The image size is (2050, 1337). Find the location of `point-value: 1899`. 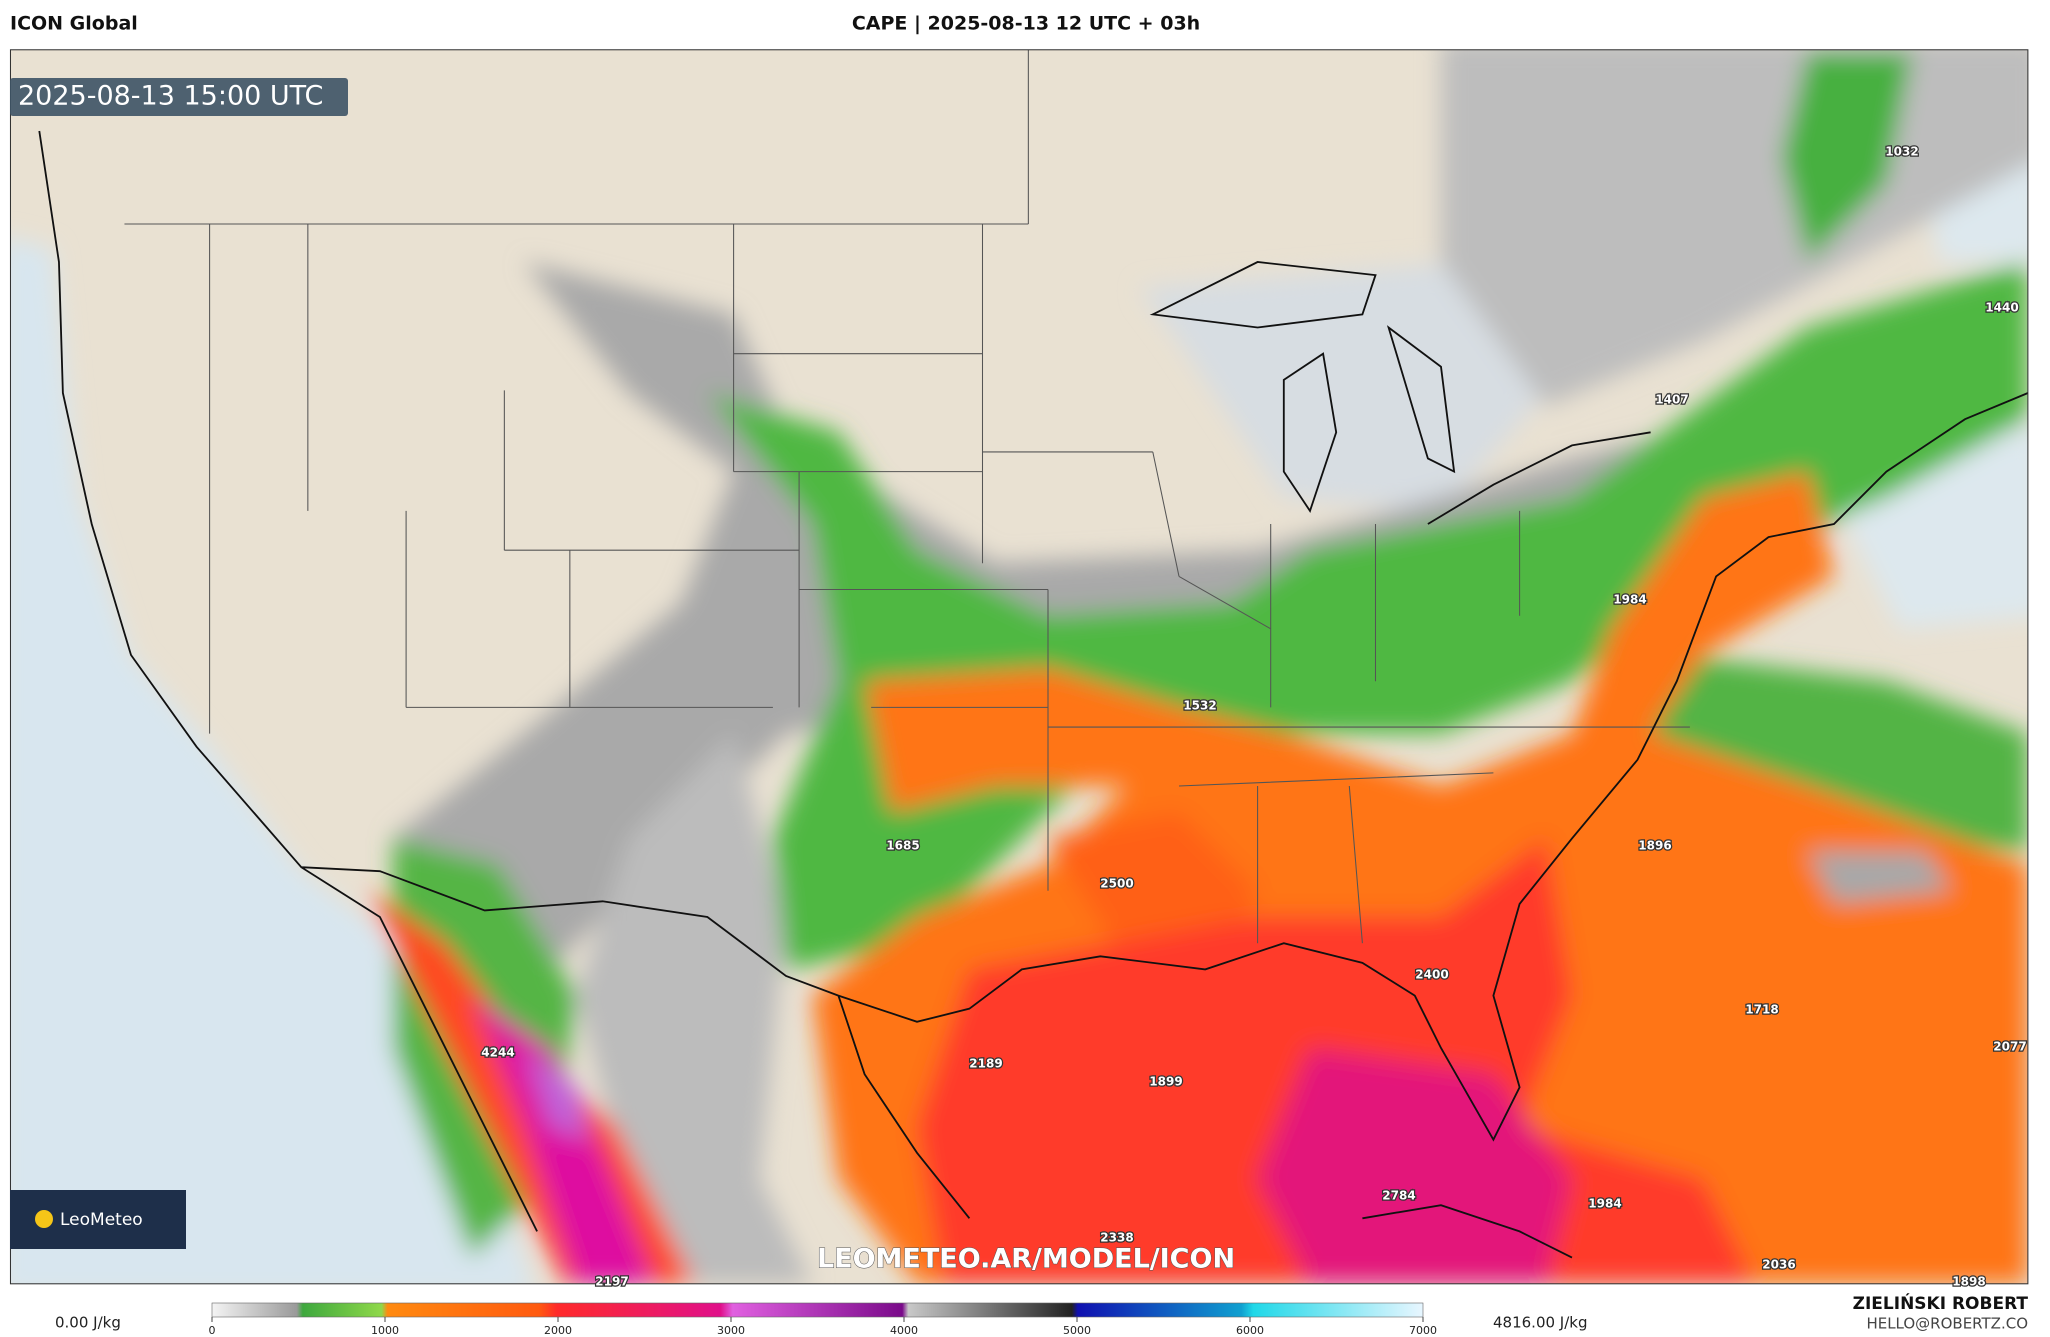

point-value: 1899 is located at coordinates (1165, 1082).